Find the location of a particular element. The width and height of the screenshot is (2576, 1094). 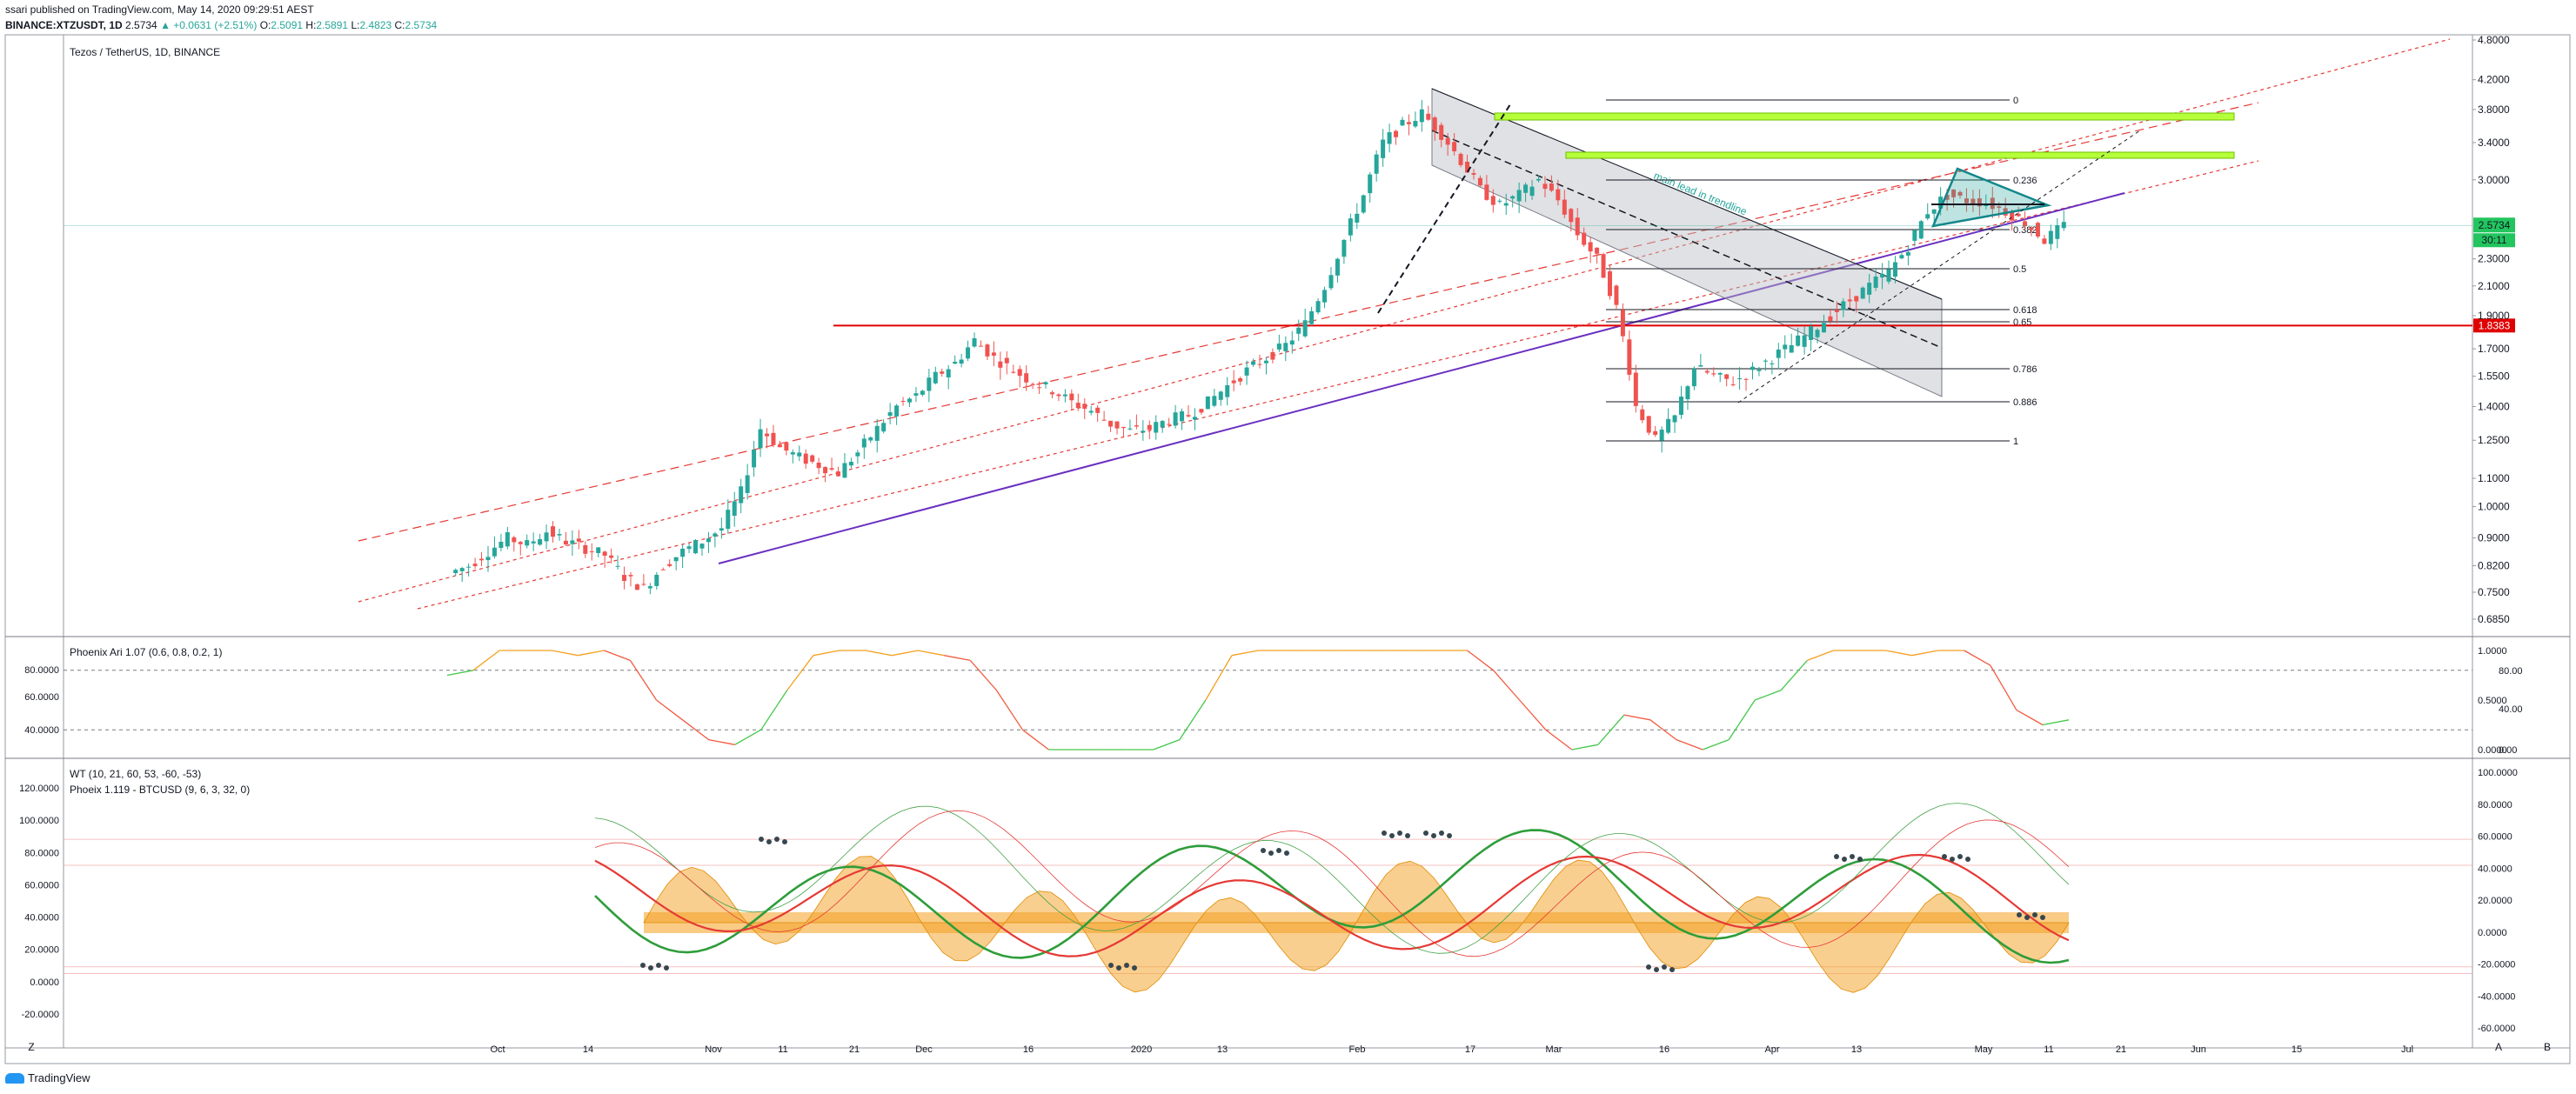

price-tick-label: 1.1000 is located at coordinates (2494, 478).